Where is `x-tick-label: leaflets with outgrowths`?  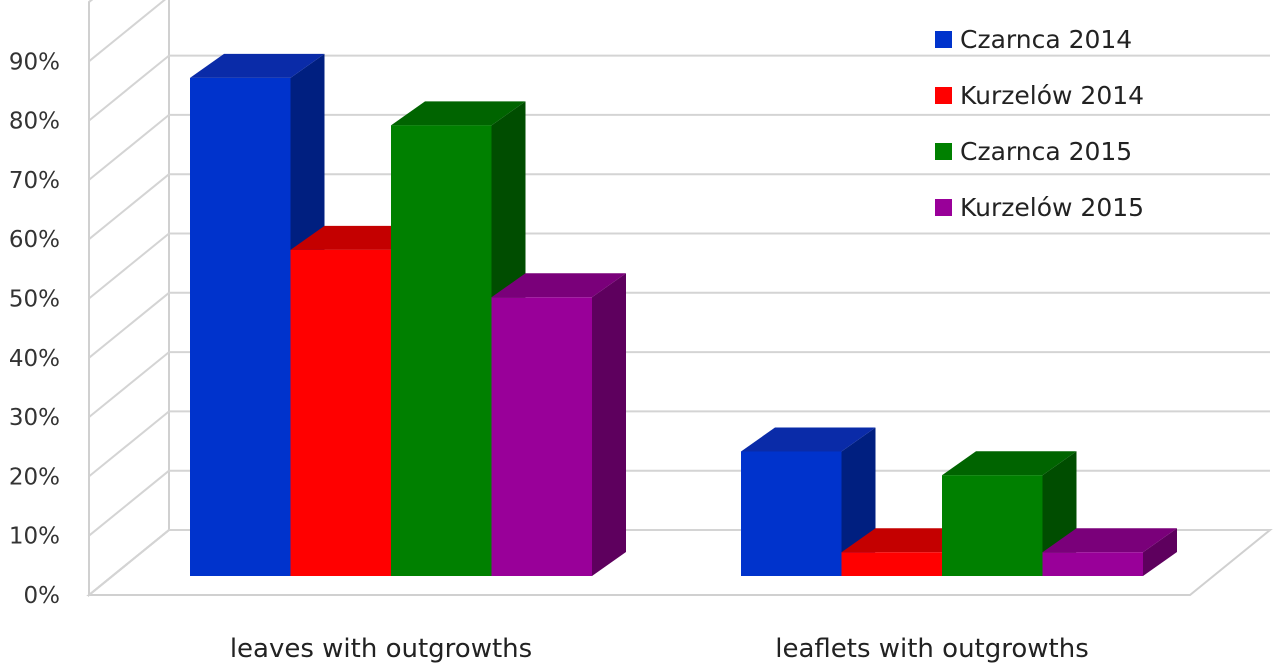
x-tick-label: leaflets with outgrowths is located at coordinates (932, 649).